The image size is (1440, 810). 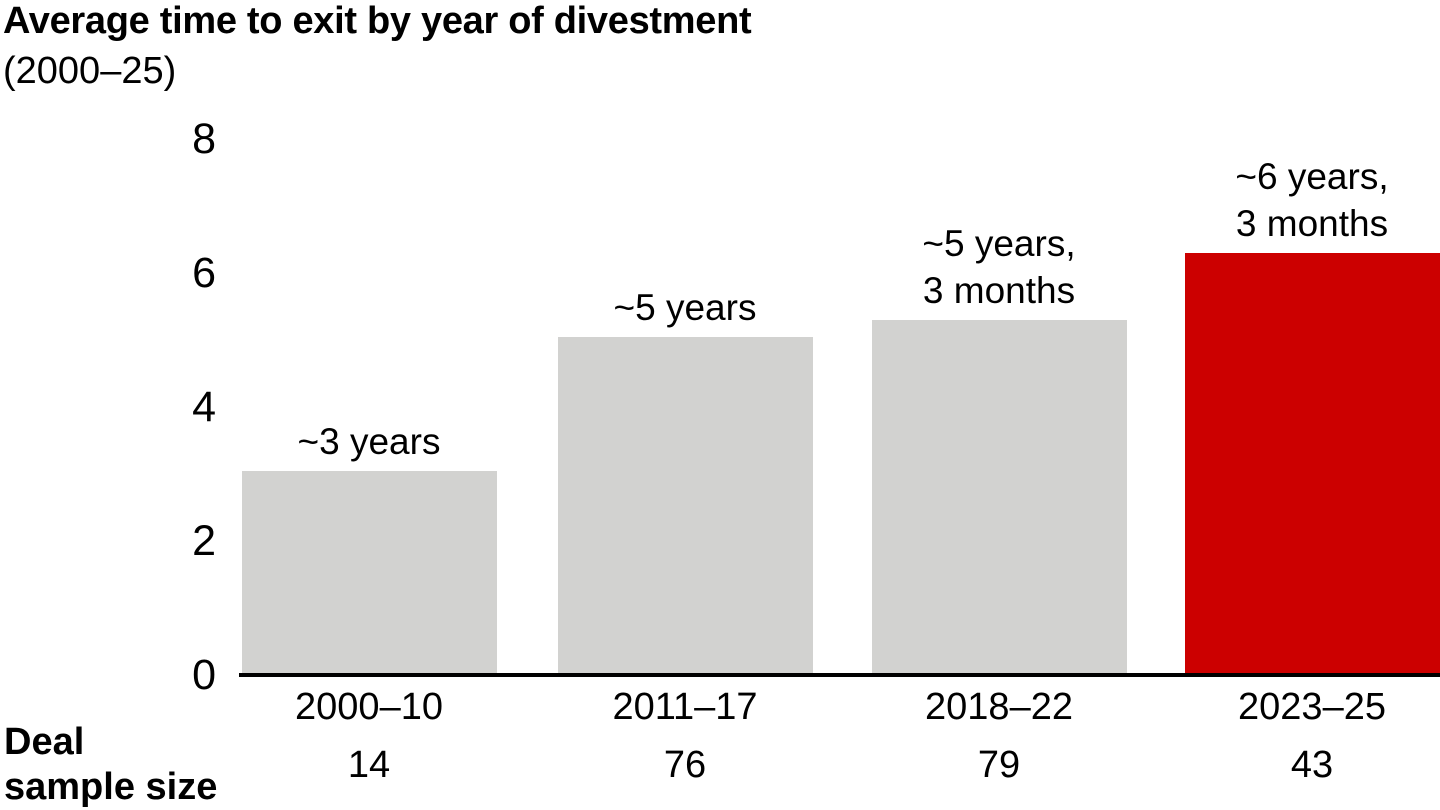 I want to click on x-tick-label: 2018–22, so click(x=999, y=707).